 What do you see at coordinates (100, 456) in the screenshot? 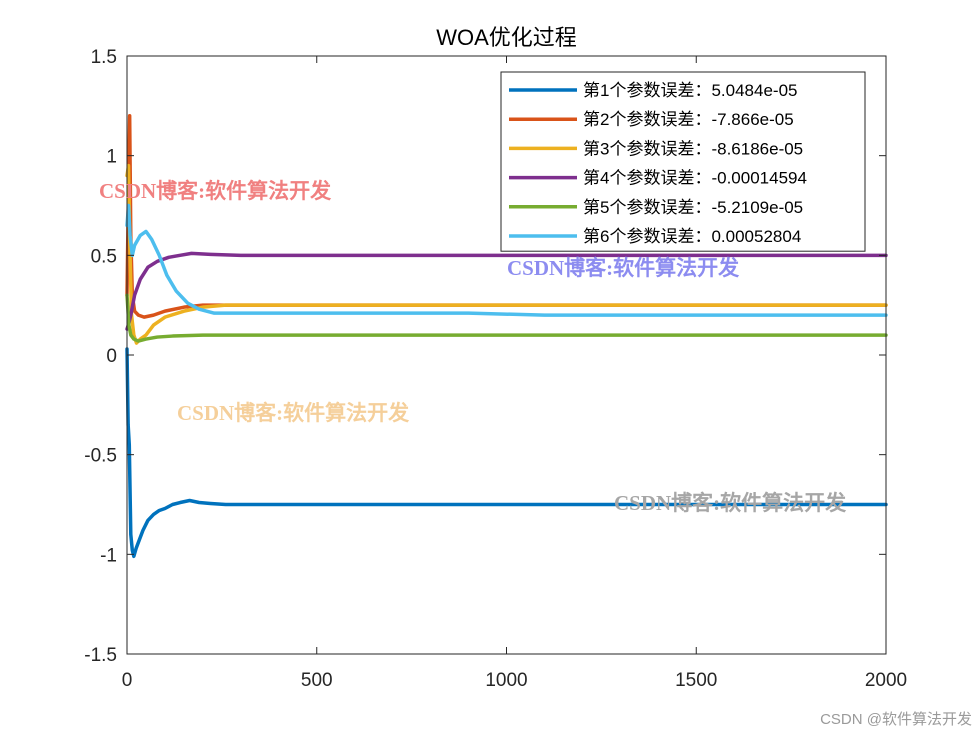
I see `y-tick-label-2: -0.5` at bounding box center [100, 456].